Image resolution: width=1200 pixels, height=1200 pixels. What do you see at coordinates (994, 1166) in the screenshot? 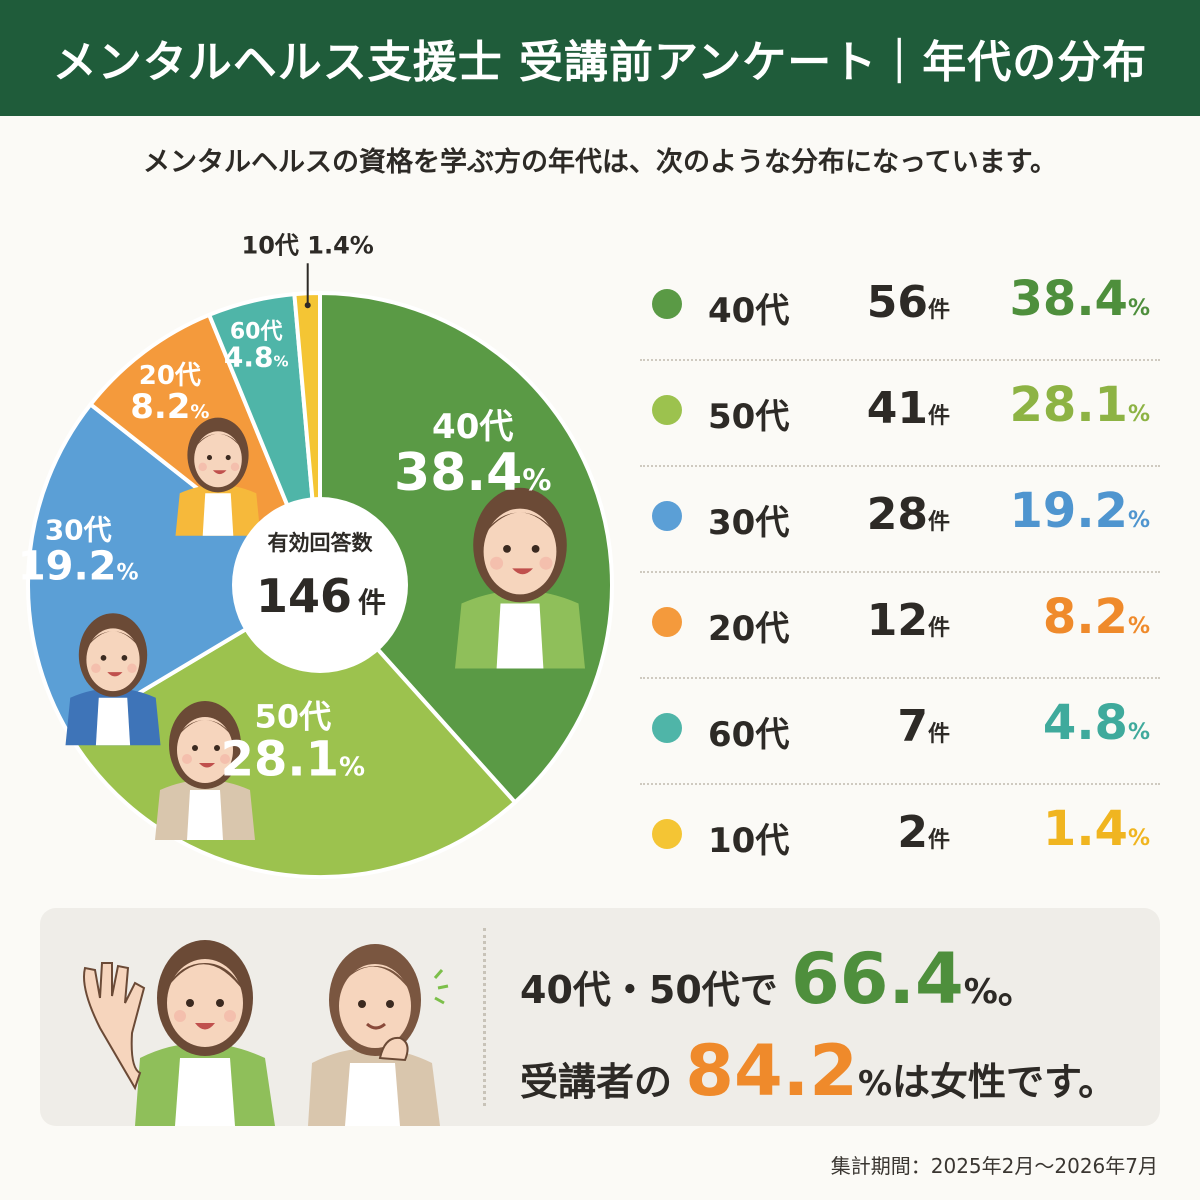
I see `survey-period: 集計期間：2025年2月〜2026年7月` at bounding box center [994, 1166].